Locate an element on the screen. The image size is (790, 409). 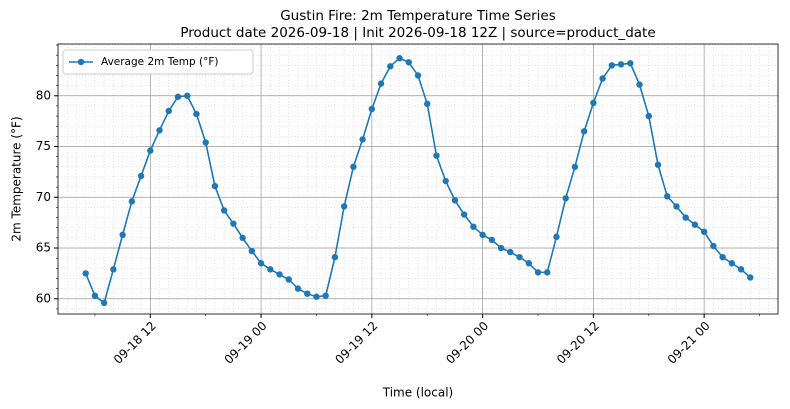
y-tick-label: 80 is located at coordinates (43, 95).